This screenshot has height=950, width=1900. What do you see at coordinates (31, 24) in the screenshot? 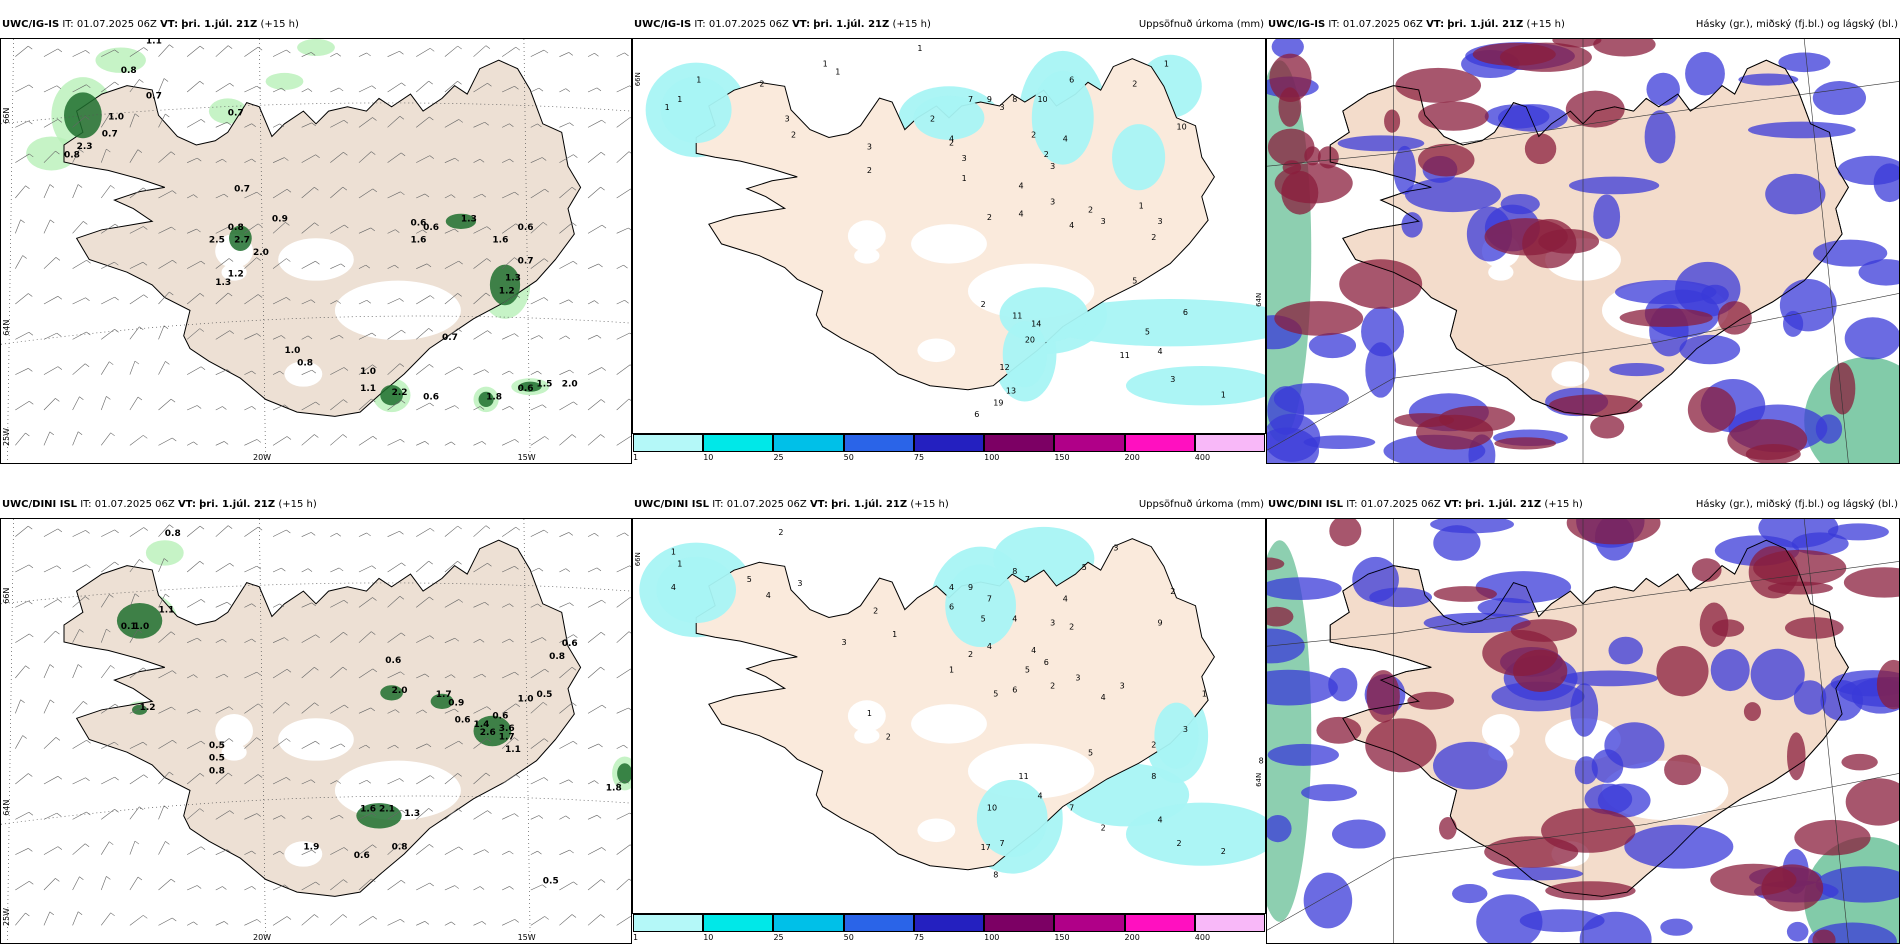
I see `model-name: UWC/IG-IS` at bounding box center [31, 24].